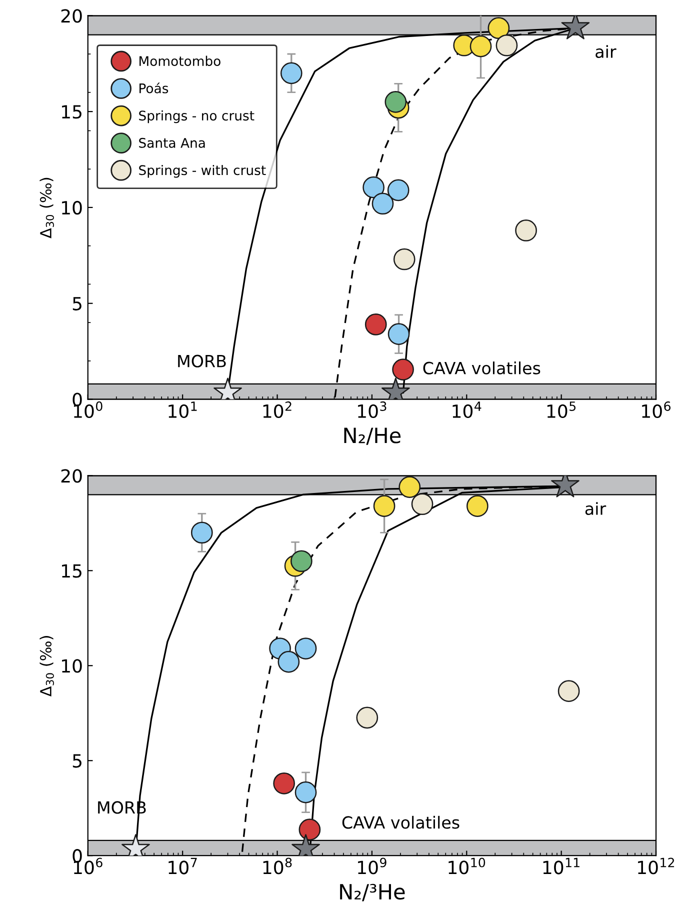 This screenshot has height=920, width=692. I want to click on x-tick-label: 10$^{3}$, so click(372, 409).